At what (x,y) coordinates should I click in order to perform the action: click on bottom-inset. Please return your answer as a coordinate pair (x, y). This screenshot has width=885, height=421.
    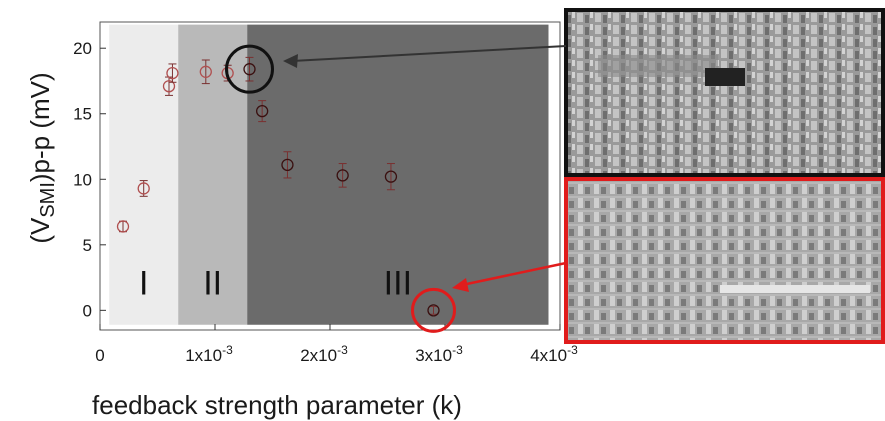
    Looking at the image, I should click on (724, 260).